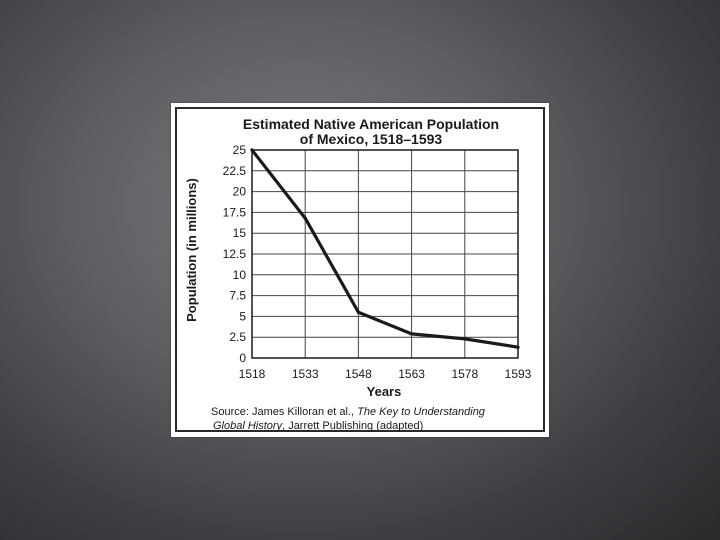  What do you see at coordinates (242, 358) in the screenshot?
I see `y-tick-label: 0` at bounding box center [242, 358].